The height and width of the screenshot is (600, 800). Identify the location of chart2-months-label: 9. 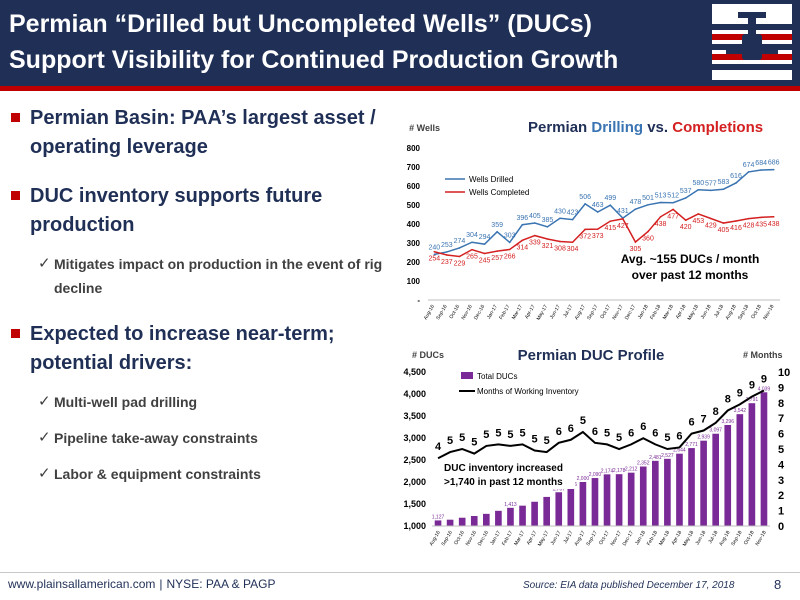
(764, 379).